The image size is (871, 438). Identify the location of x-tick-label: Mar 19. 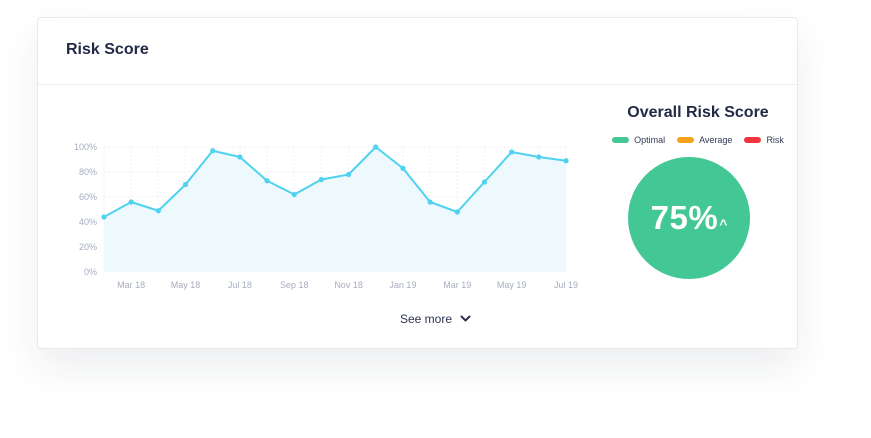
(457, 285).